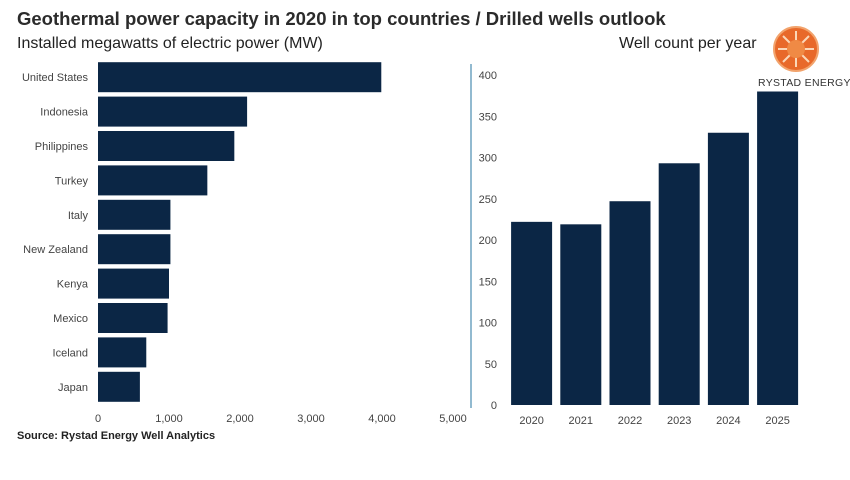 This screenshot has height=480, width=850. Describe the element at coordinates (777, 421) in the screenshot. I see `x-tick-label: 2025` at that location.